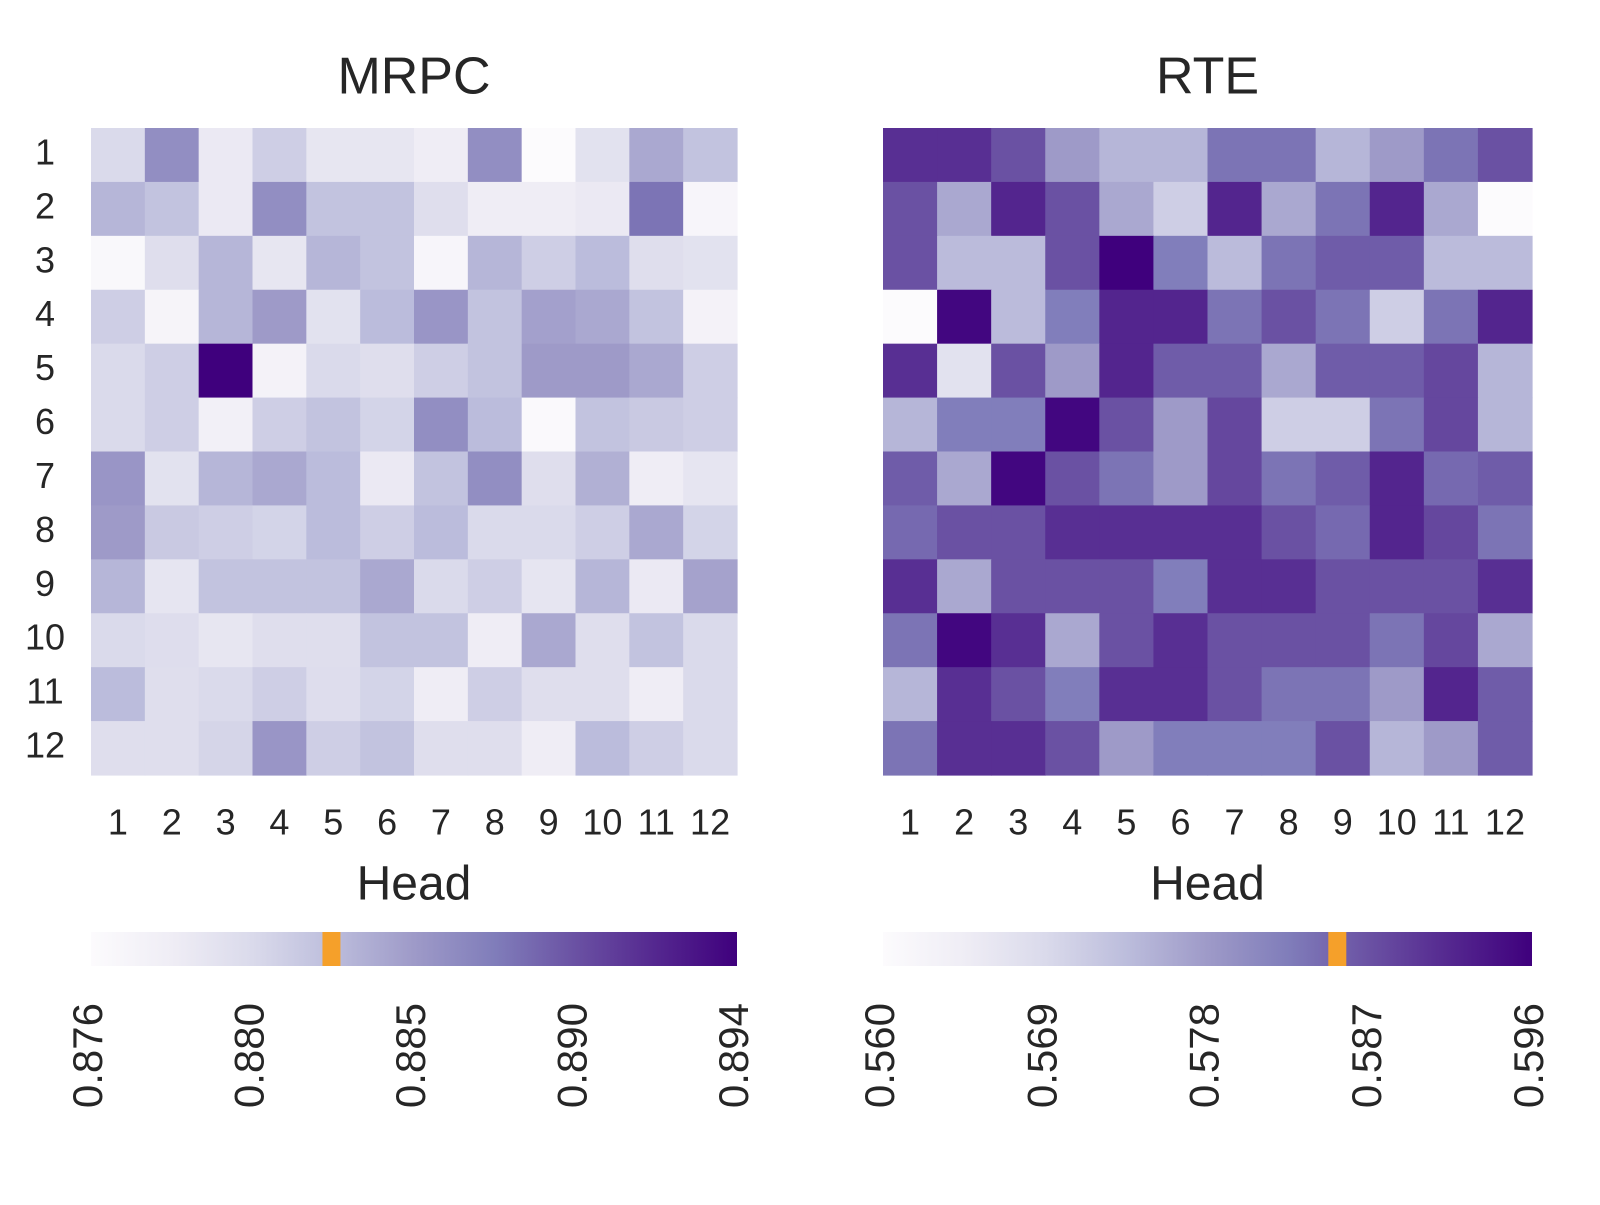 This screenshot has width=1600, height=1205. I want to click on colorbar-marker, so click(1337, 949).